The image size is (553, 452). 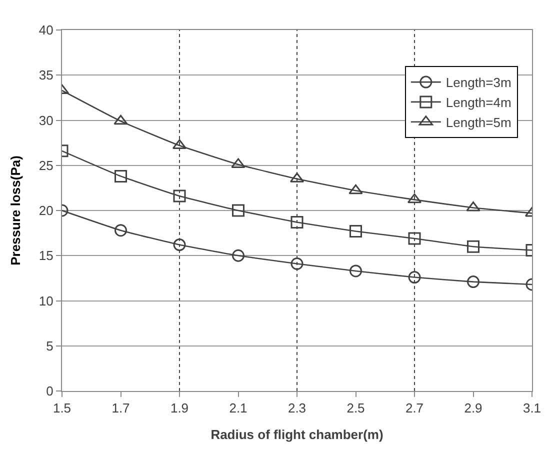 What do you see at coordinates (479, 82) in the screenshot?
I see `legend-label: Length=3m` at bounding box center [479, 82].